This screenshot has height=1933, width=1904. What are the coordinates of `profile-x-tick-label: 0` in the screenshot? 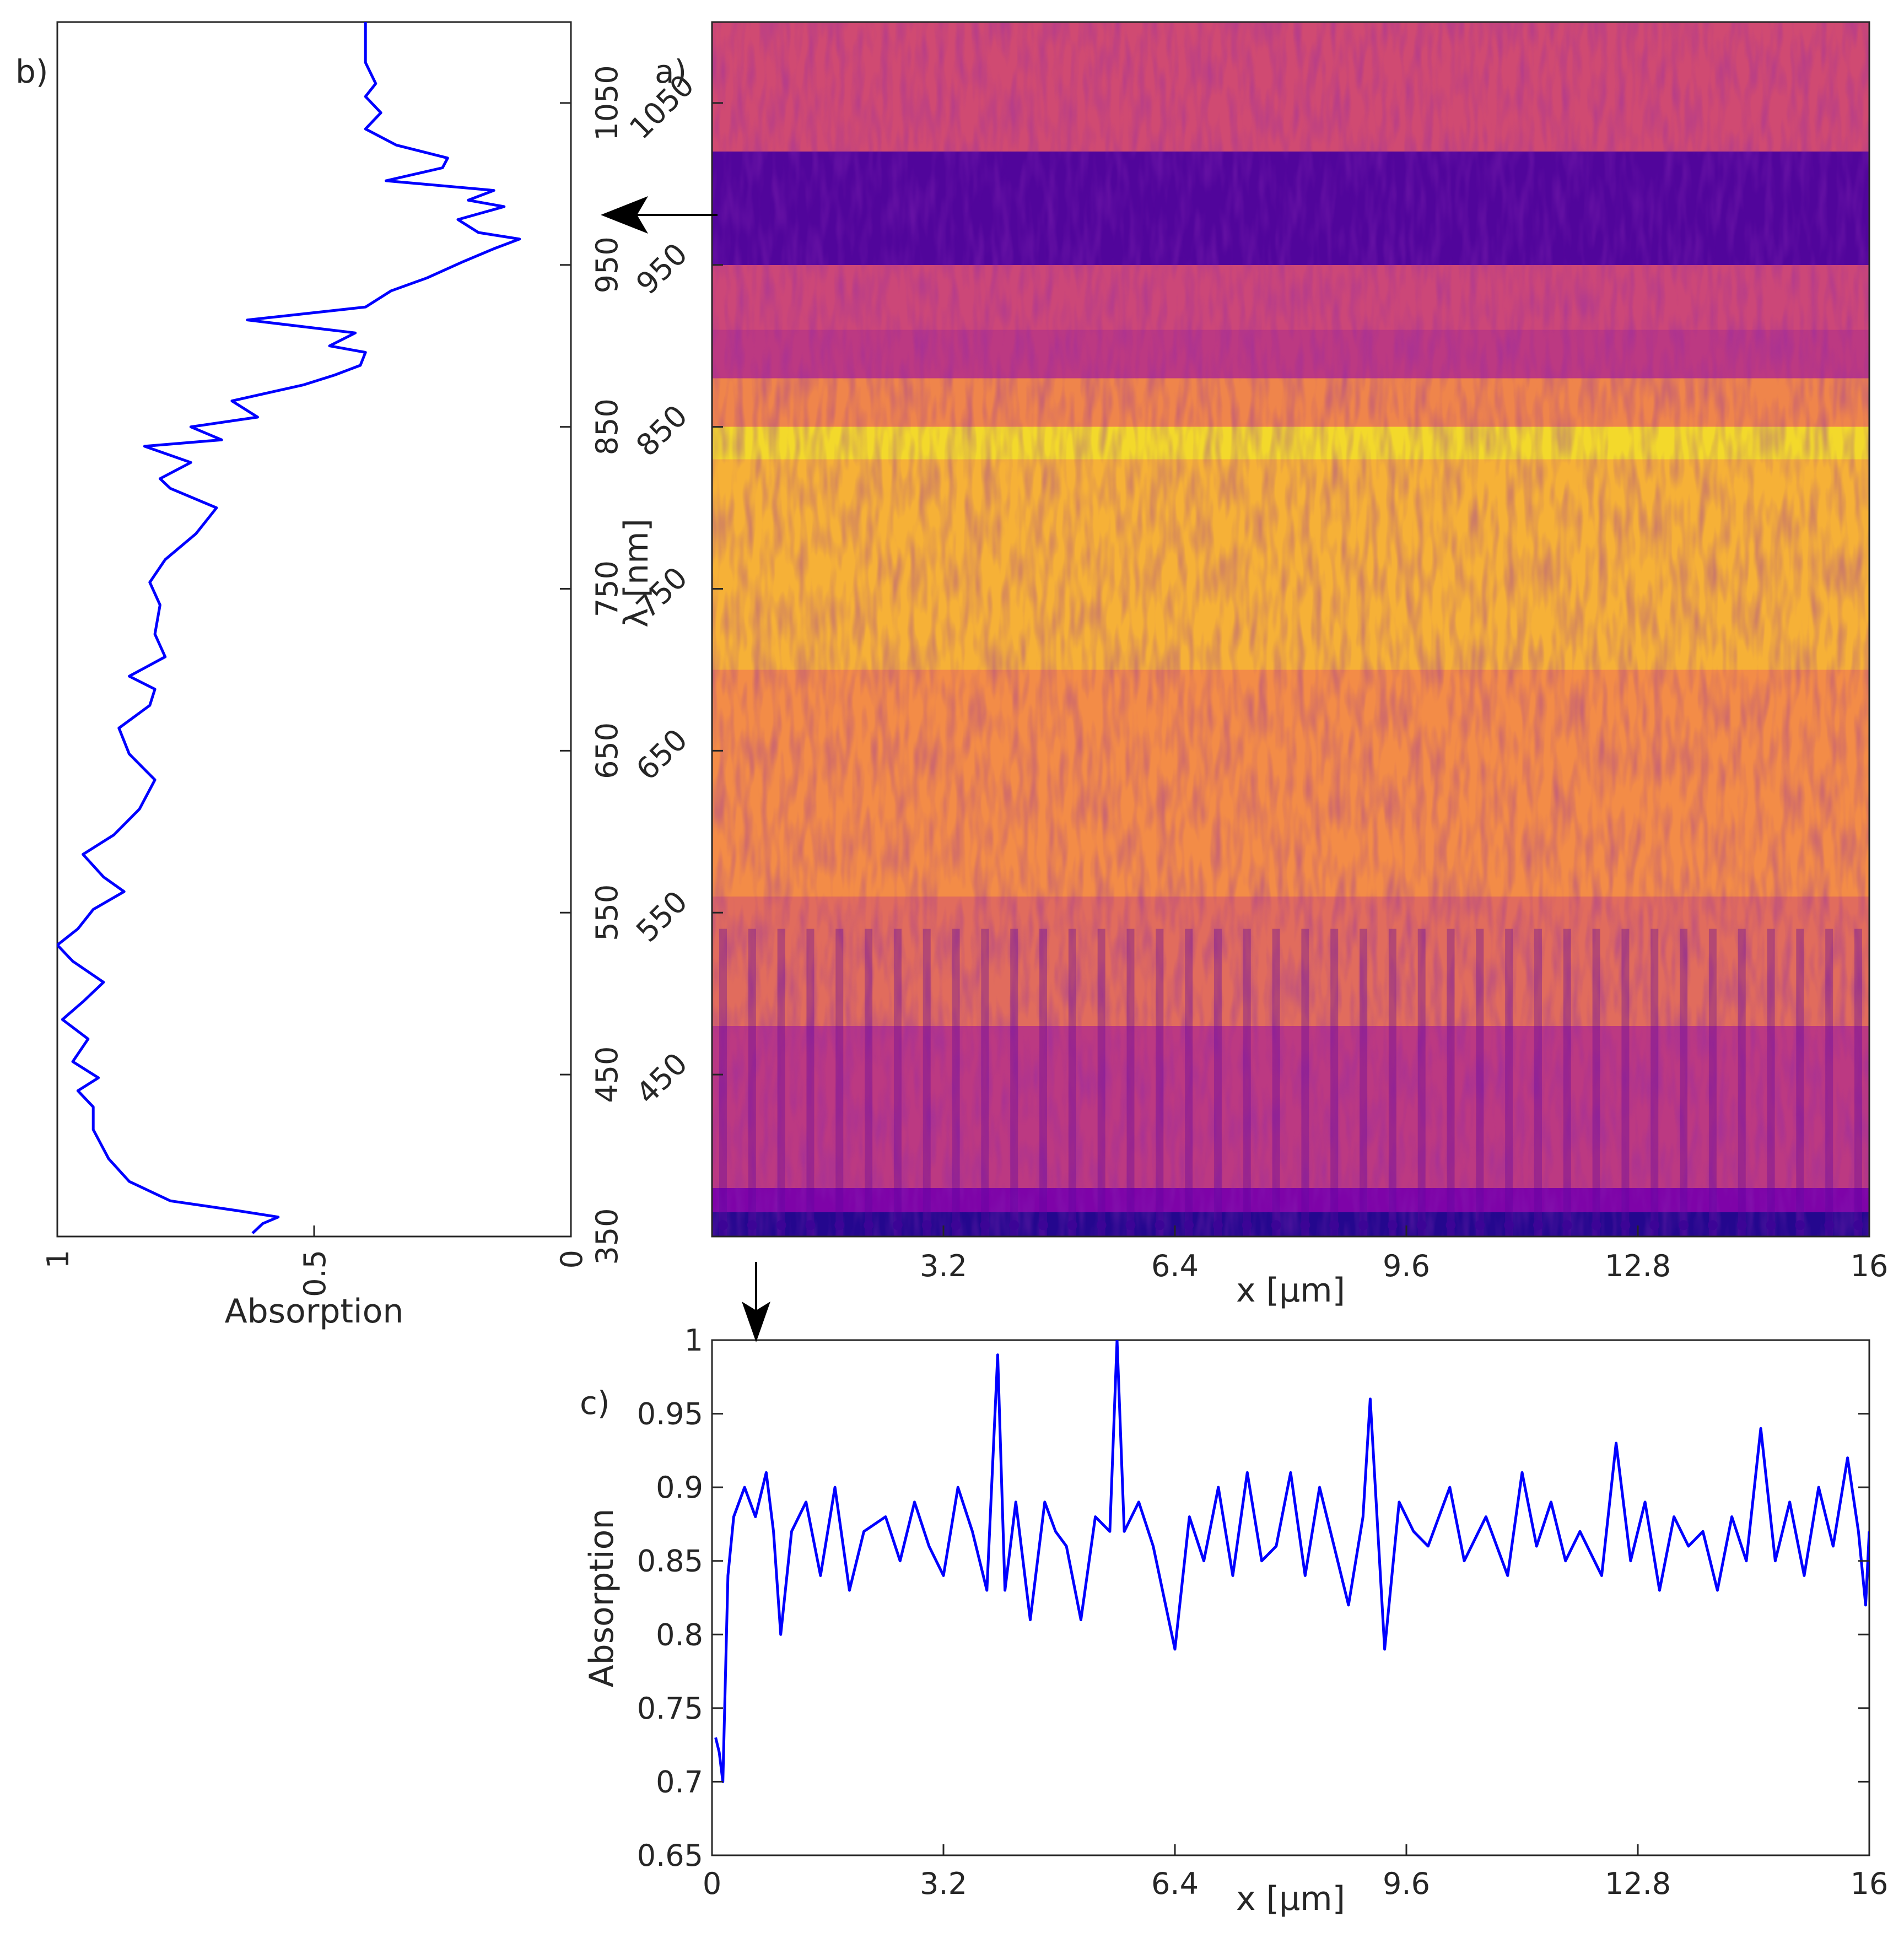 It's located at (712, 1883).